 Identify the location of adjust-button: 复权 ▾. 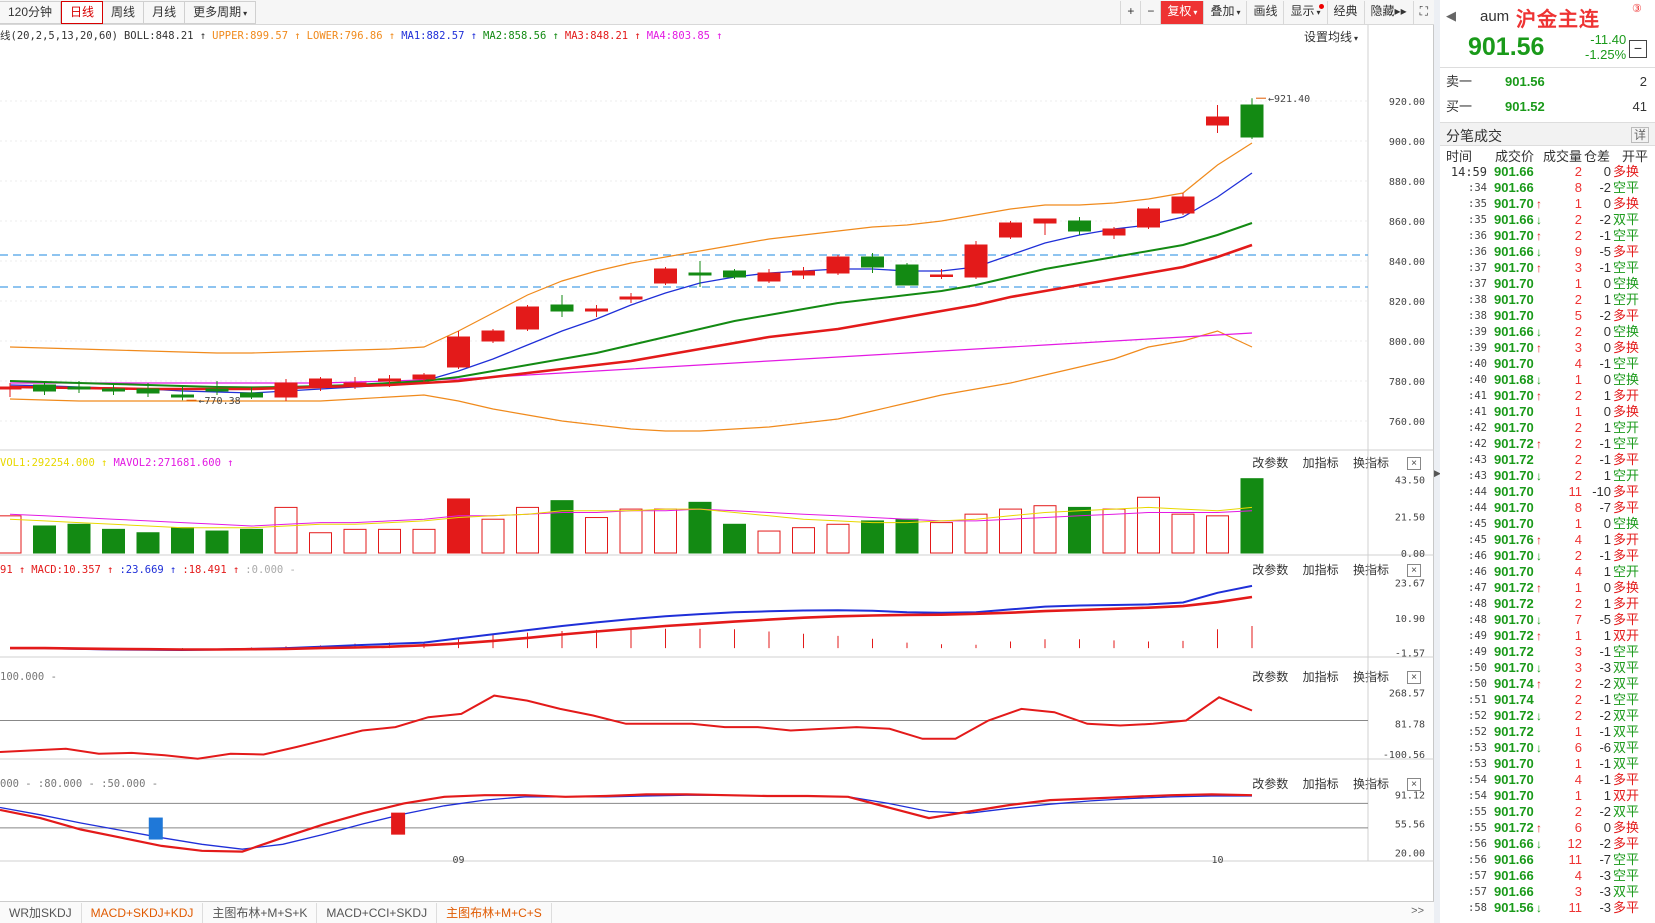
(1182, 12).